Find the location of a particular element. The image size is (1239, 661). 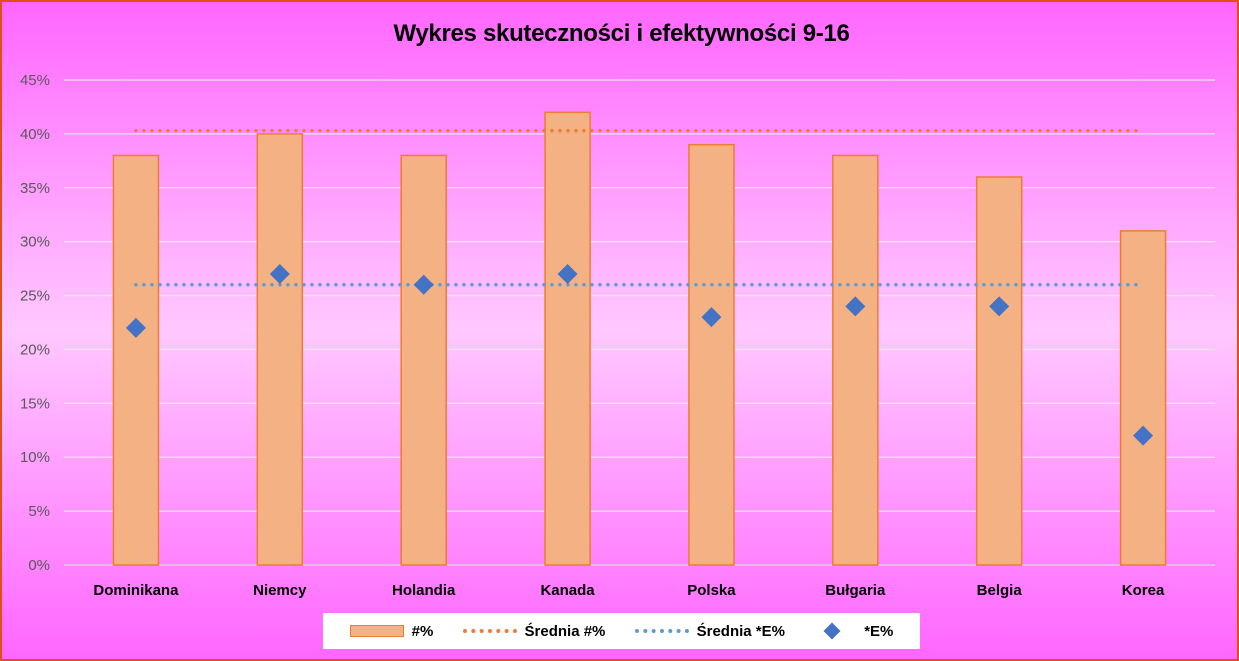

x-category-label: Holandia is located at coordinates (424, 590).